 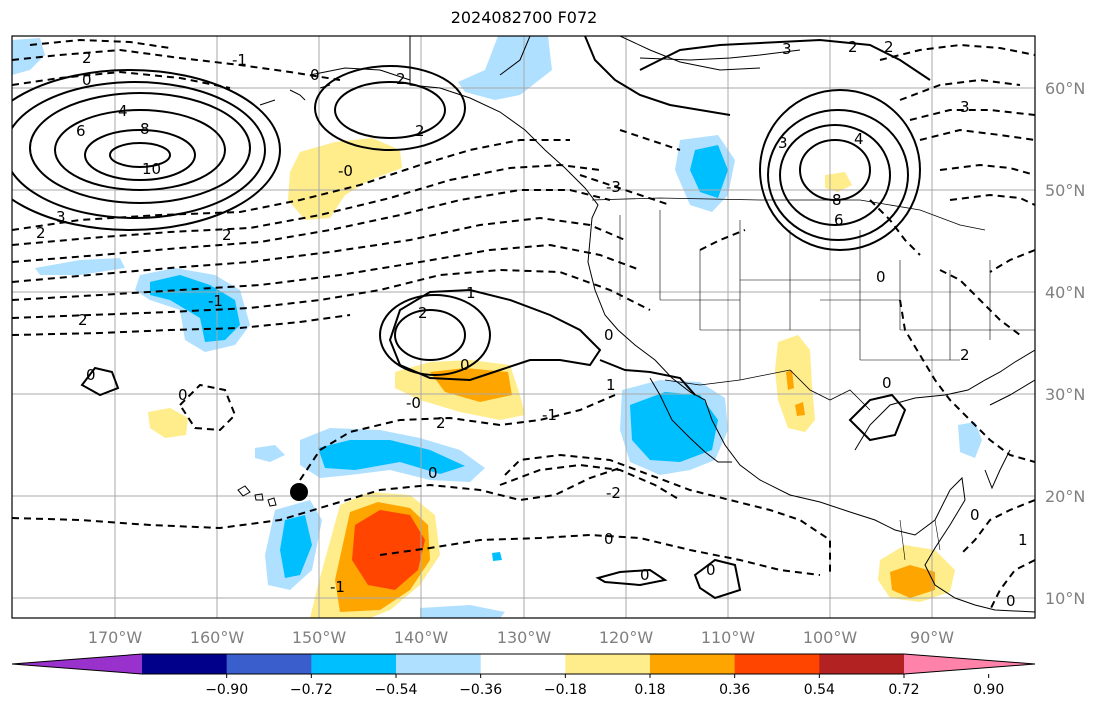 What do you see at coordinates (296, 546) in the screenshot?
I see `neg-anomaly-south-core` at bounding box center [296, 546].